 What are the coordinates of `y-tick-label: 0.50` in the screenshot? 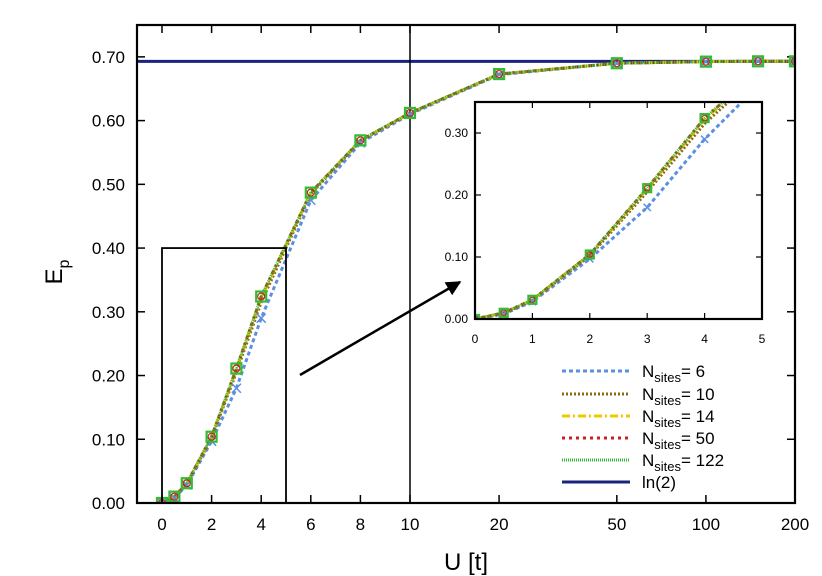 It's located at (108, 184).